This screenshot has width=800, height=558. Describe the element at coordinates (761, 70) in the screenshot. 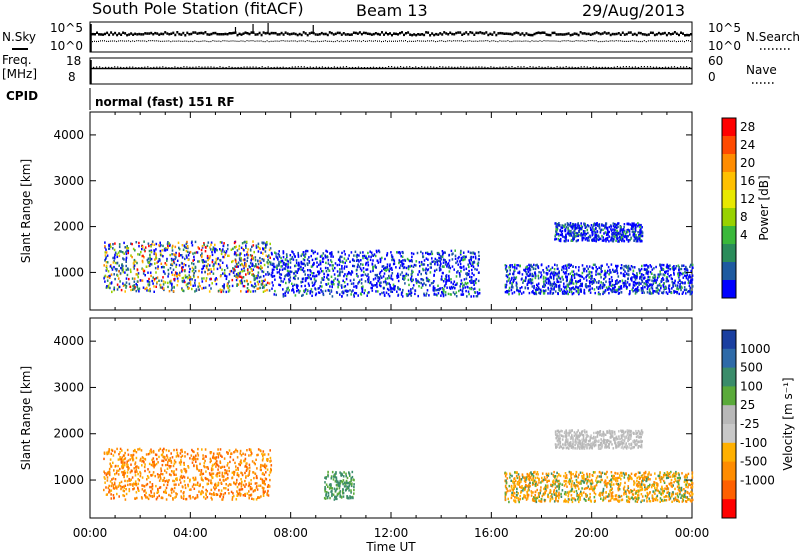

I see `nave-label: Nave` at that location.